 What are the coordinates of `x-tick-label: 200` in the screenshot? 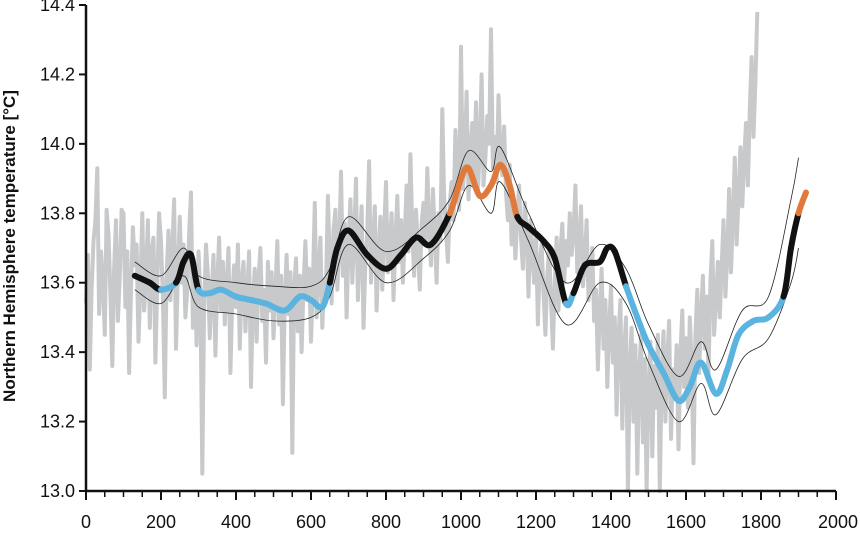 It's located at (161, 522).